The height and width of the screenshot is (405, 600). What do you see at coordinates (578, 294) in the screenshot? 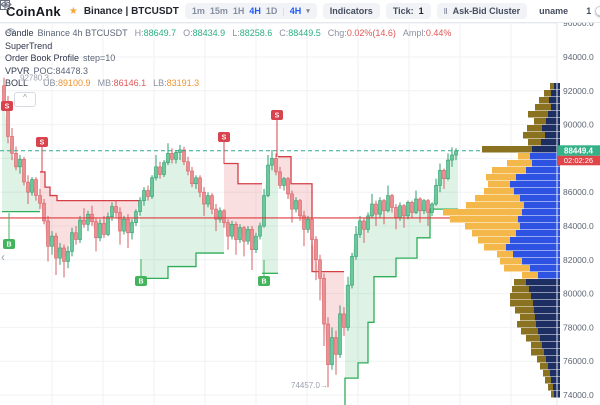
I see `svg-text: 80000.0` at bounding box center [578, 294].